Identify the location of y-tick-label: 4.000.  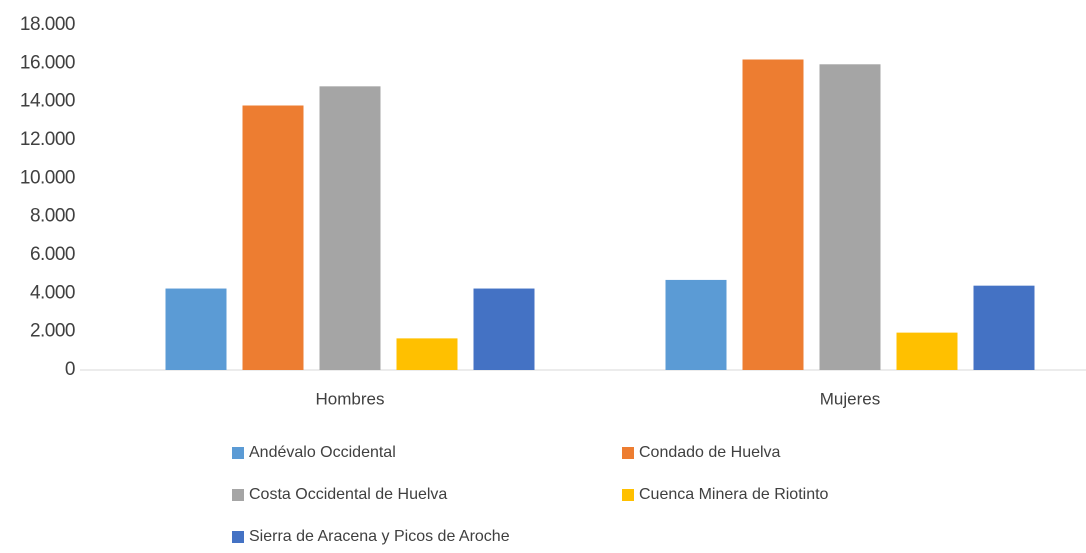
(52, 292).